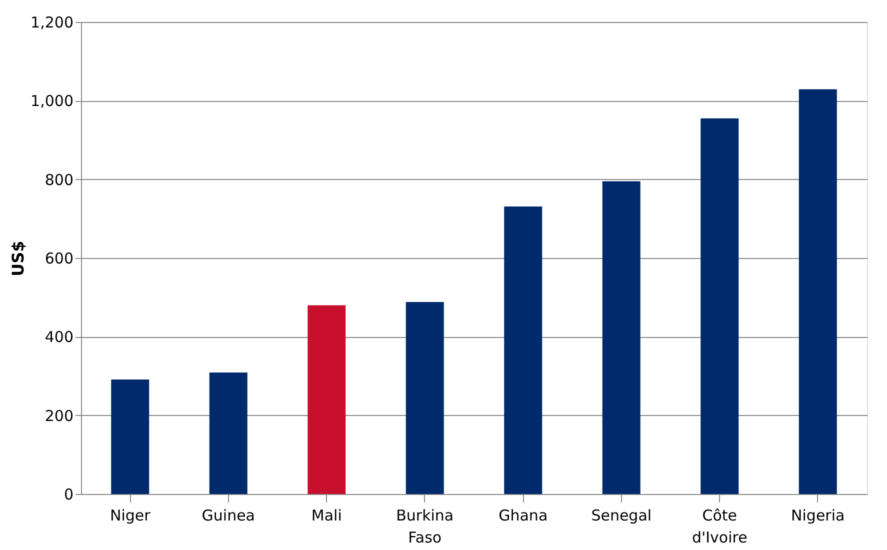 This screenshot has height=550, width=887. Describe the element at coordinates (59, 179) in the screenshot. I see `y-tick-label: 800` at that location.